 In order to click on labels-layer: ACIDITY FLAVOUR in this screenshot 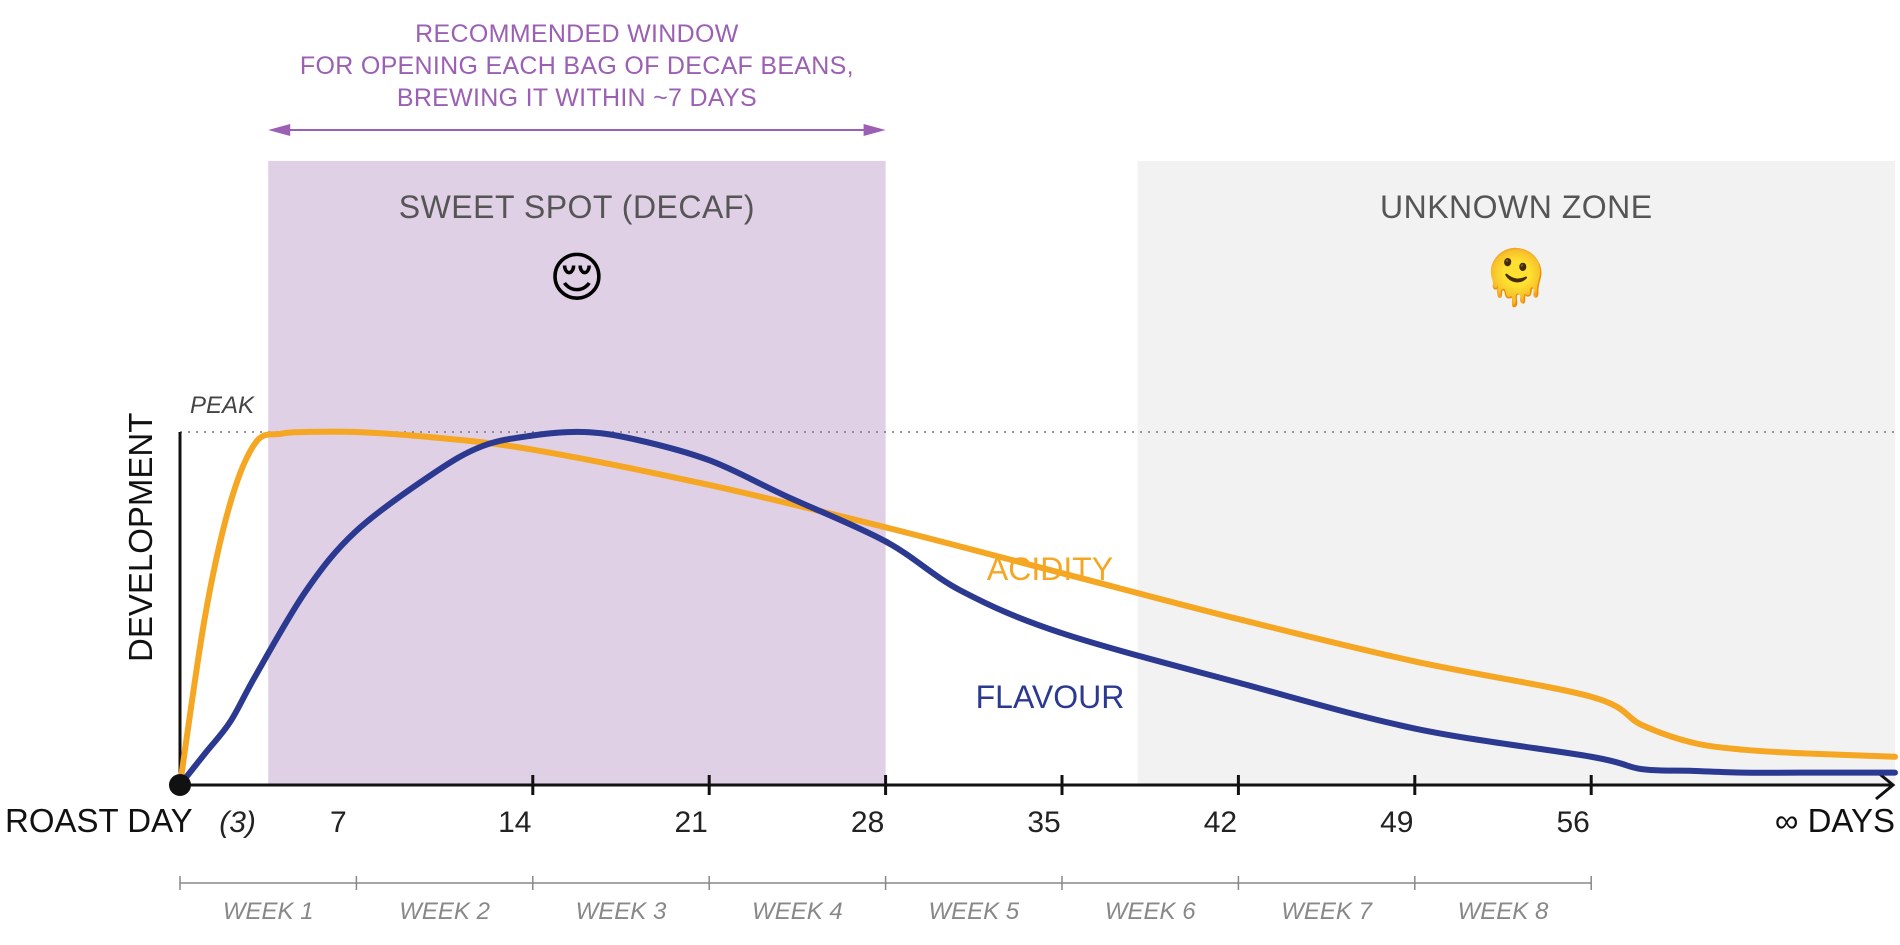, I will do `click(1050, 633)`.